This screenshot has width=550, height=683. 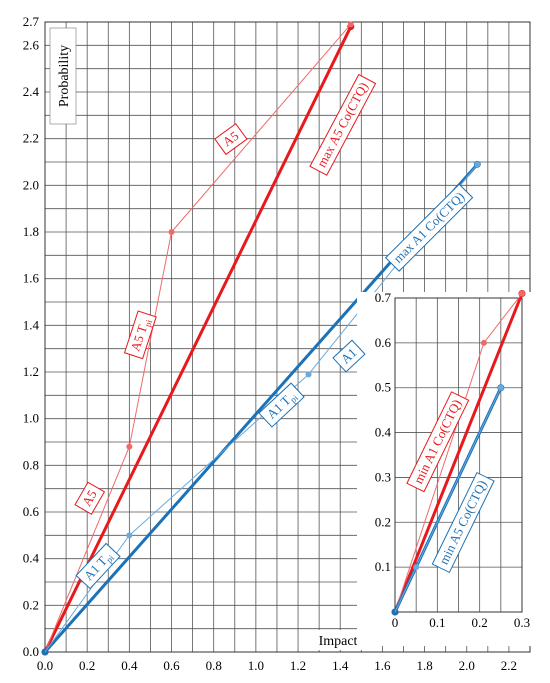 I want to click on inset-y-tick-label: 0.2, so click(x=383, y=521).